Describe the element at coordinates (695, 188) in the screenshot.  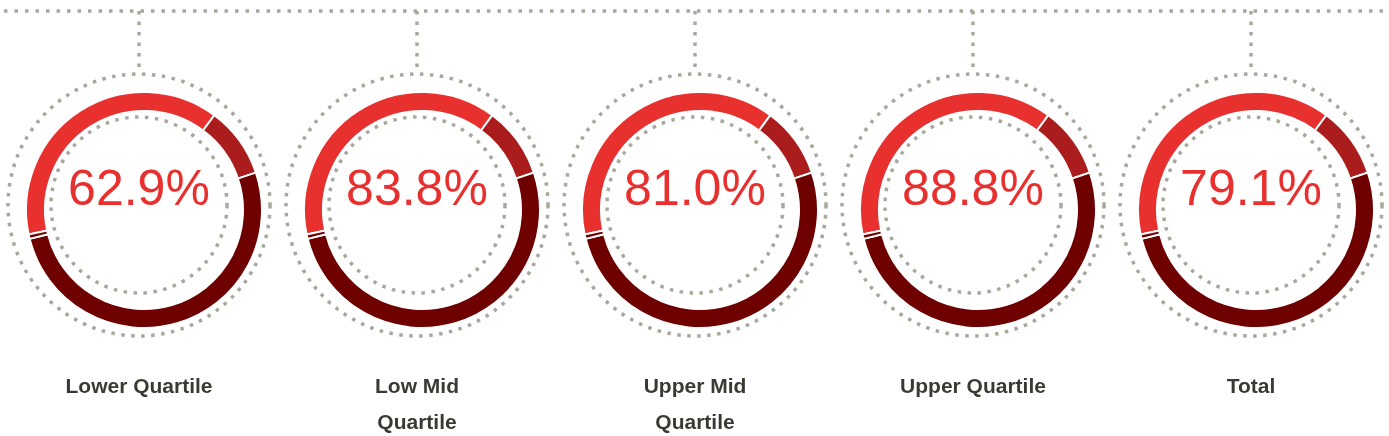
I see `text: 81.0%` at that location.